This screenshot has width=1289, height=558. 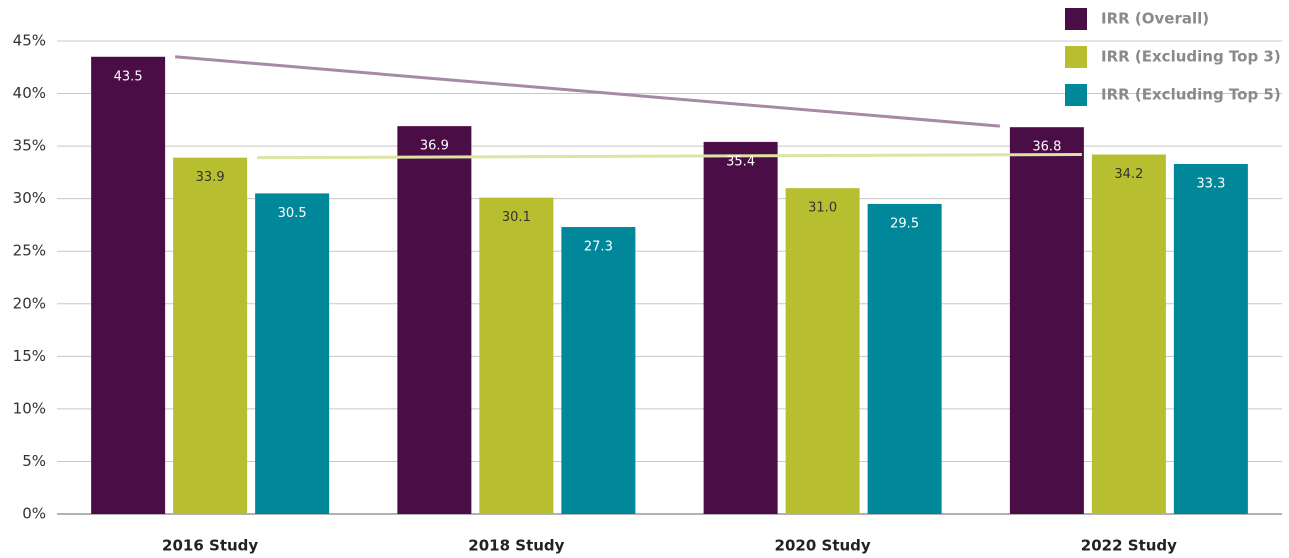 I want to click on x-tick-label: 2020 Study, so click(x=823, y=546).